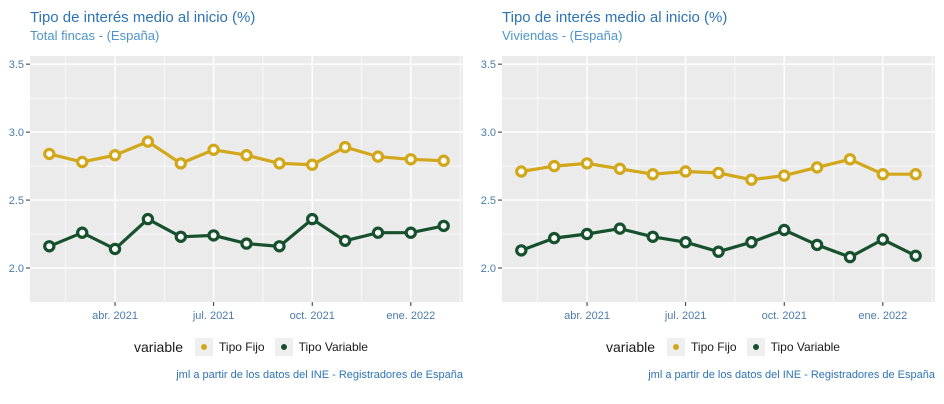 The width and height of the screenshot is (944, 404). What do you see at coordinates (95, 35) in the screenshot?
I see `chart-subtitle: Total fincas - (España)` at bounding box center [95, 35].